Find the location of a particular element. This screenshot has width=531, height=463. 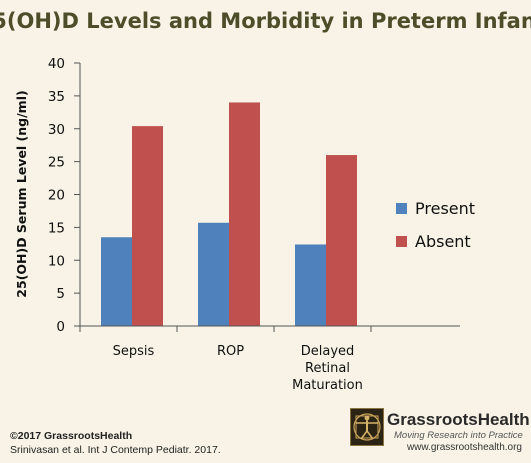

y-tick-label: 0 is located at coordinates (60, 327).